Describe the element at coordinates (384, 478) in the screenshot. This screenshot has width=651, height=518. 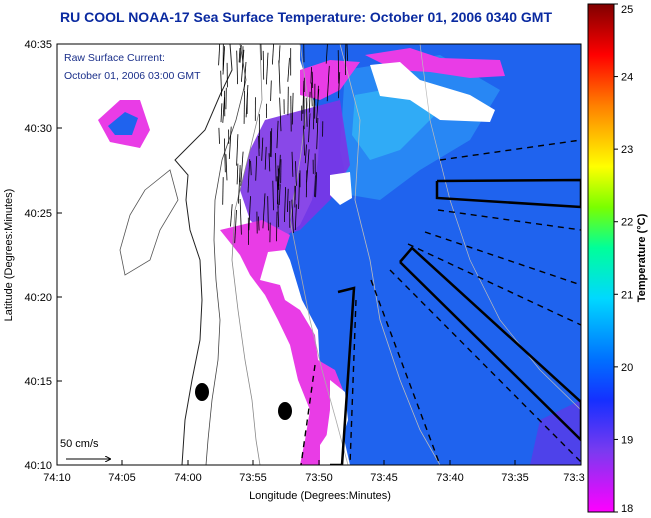
I see `x-tick-label: 73:45` at that location.